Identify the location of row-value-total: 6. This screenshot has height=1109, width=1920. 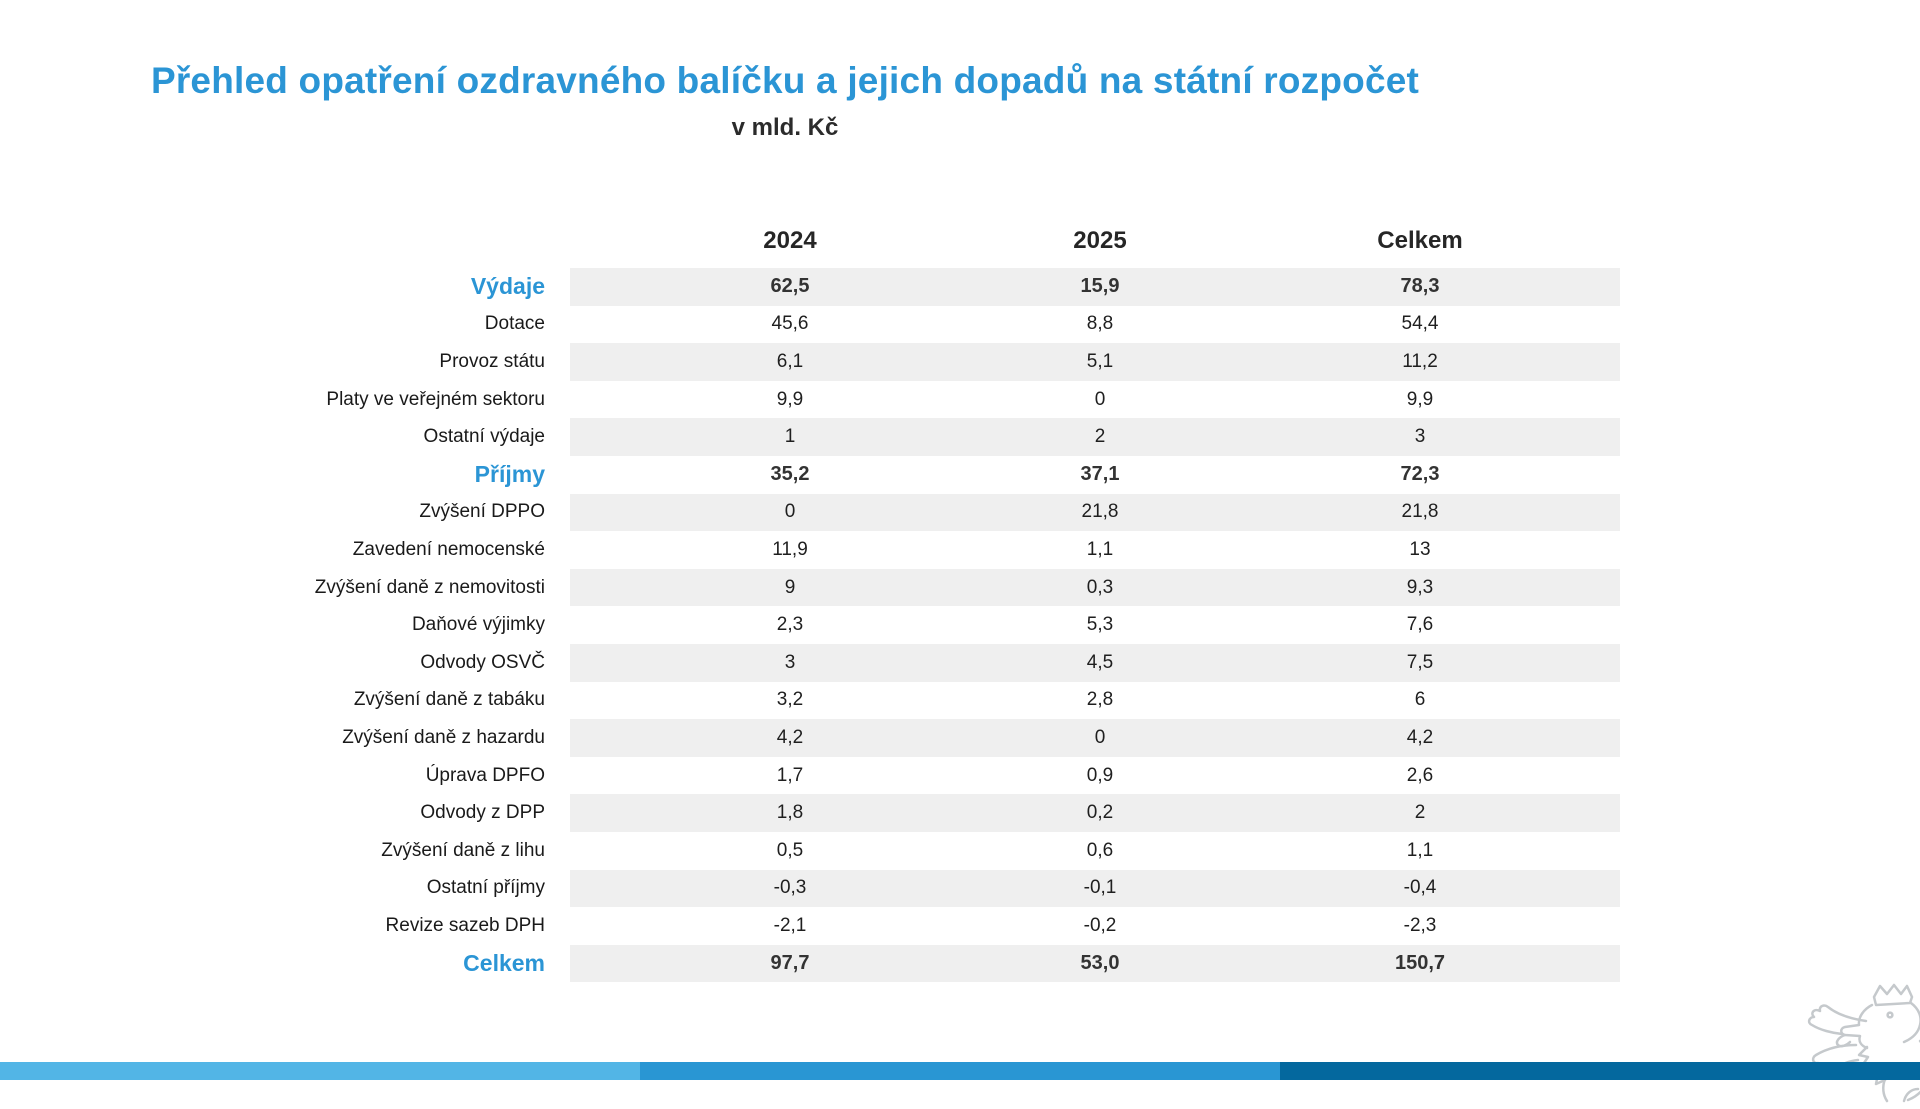
(1420, 700).